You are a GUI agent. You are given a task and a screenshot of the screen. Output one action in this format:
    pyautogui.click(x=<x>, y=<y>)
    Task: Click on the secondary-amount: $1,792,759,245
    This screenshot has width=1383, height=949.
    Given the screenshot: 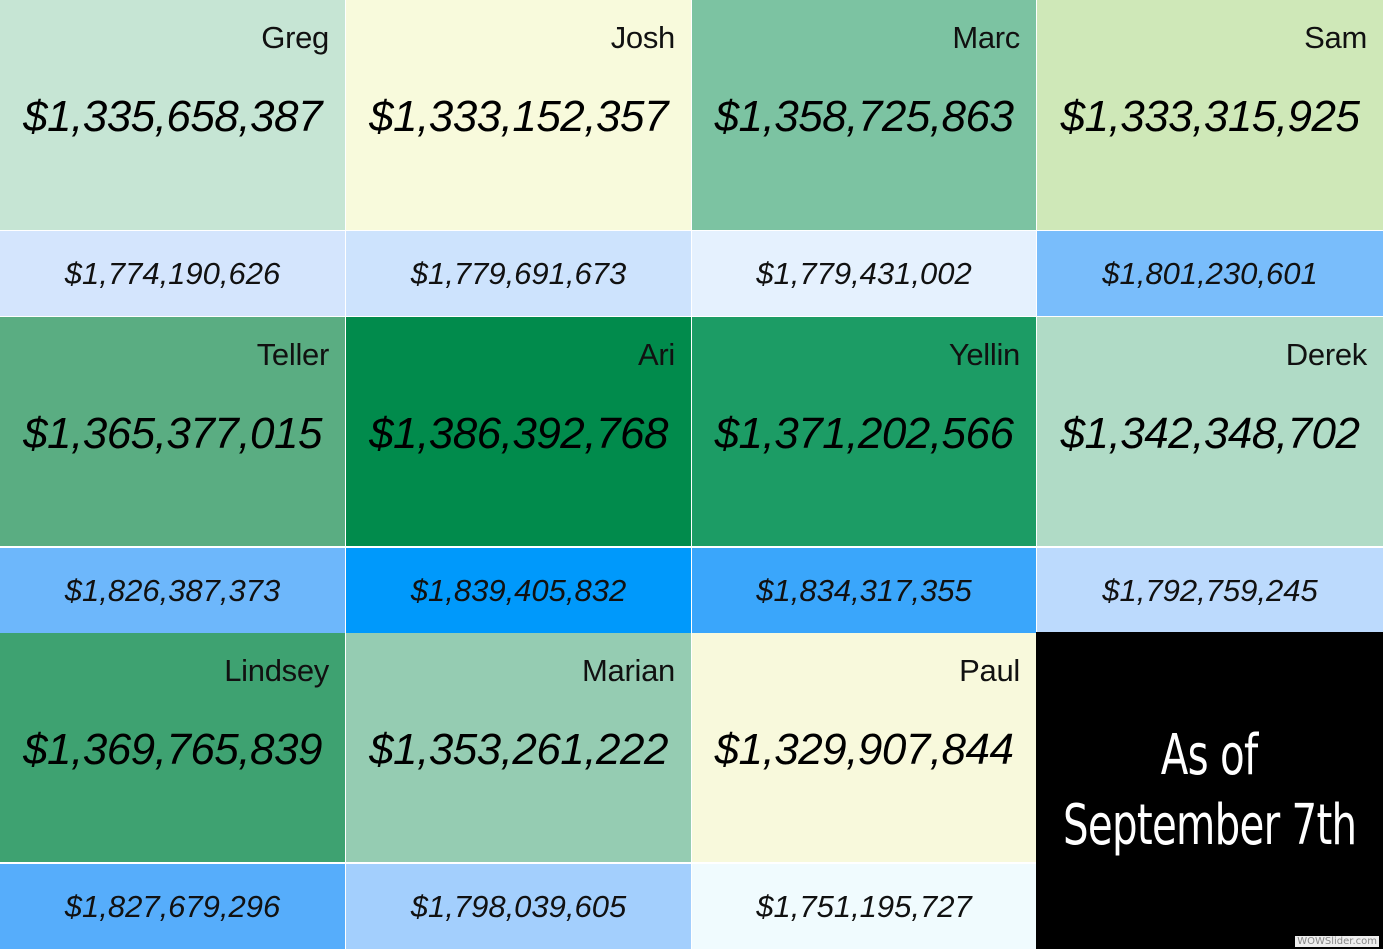 What is the action you would take?
    pyautogui.click(x=1210, y=590)
    